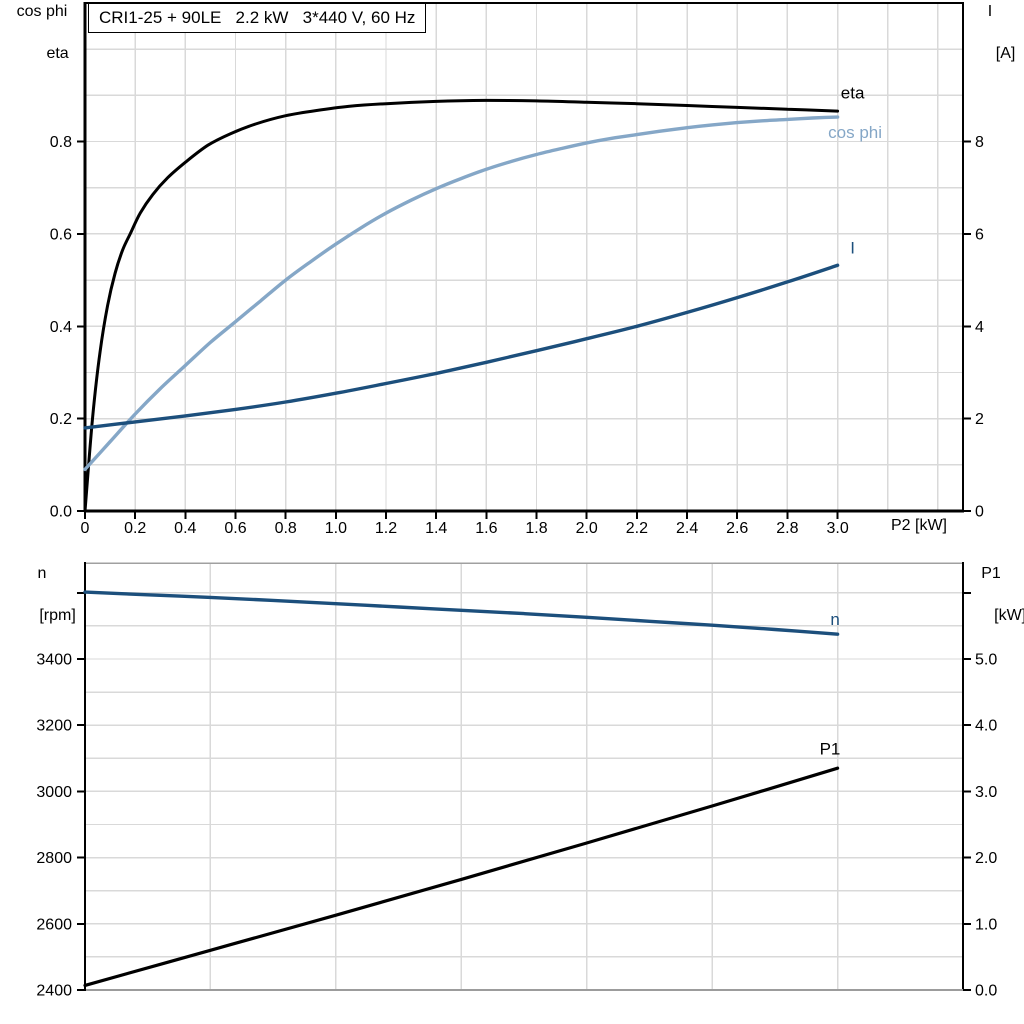 This screenshot has width=1024, height=1024. Describe the element at coordinates (830, 749) in the screenshot. I see `curve-label-P1: P1` at that location.